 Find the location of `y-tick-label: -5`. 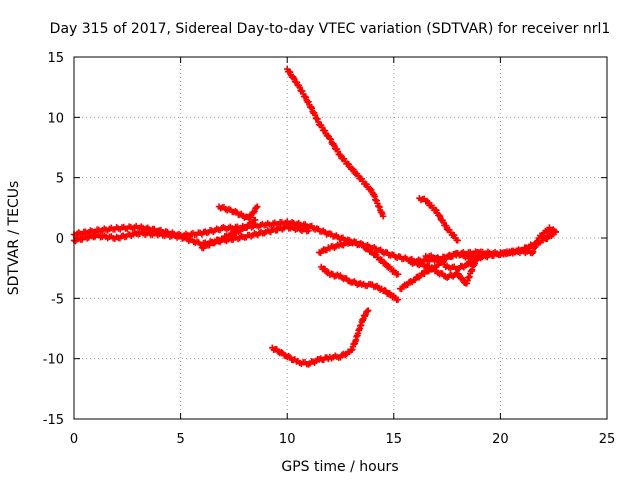

y-tick-label: -5 is located at coordinates (57, 299).